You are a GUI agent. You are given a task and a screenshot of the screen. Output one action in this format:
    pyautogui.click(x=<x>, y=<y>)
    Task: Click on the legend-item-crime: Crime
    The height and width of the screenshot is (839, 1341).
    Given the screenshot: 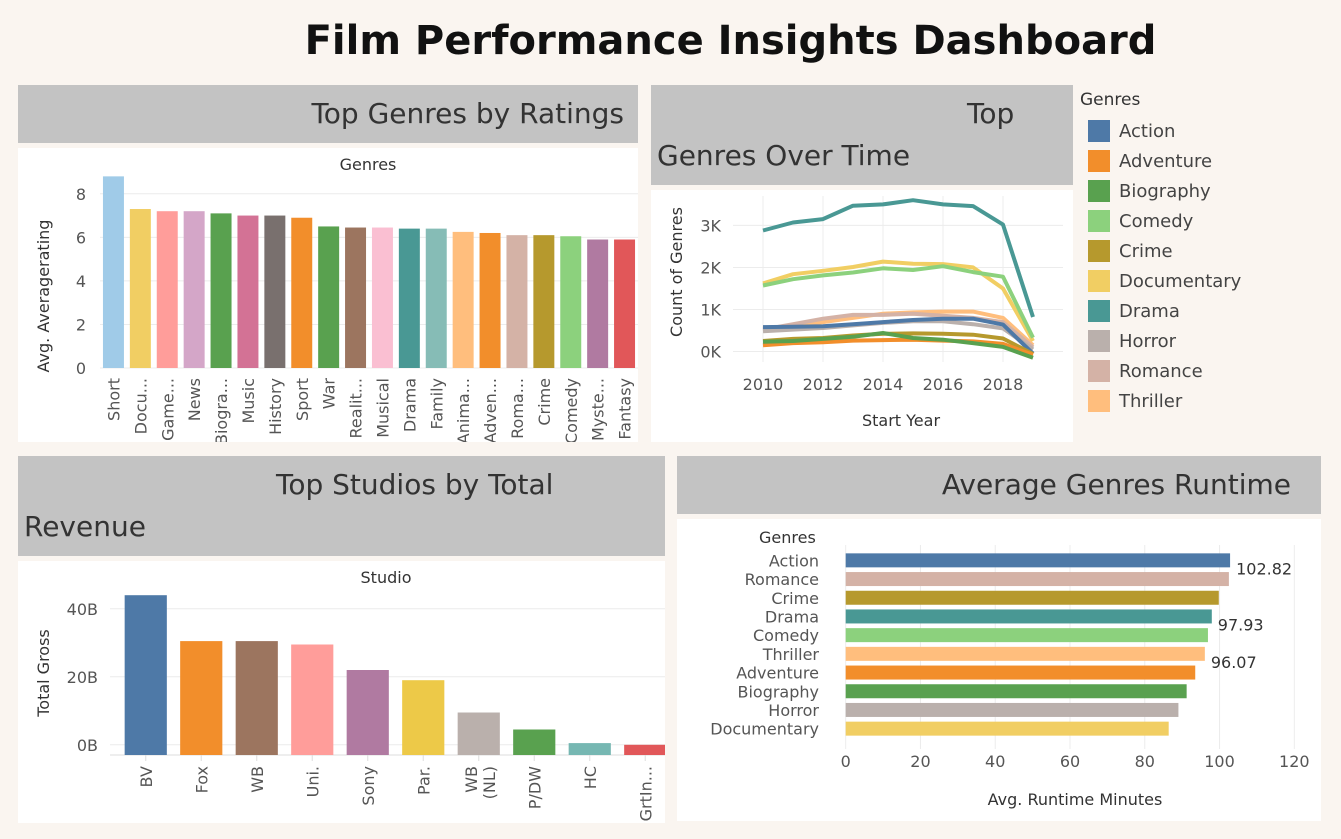 What is the action you would take?
    pyautogui.click(x=1205, y=251)
    